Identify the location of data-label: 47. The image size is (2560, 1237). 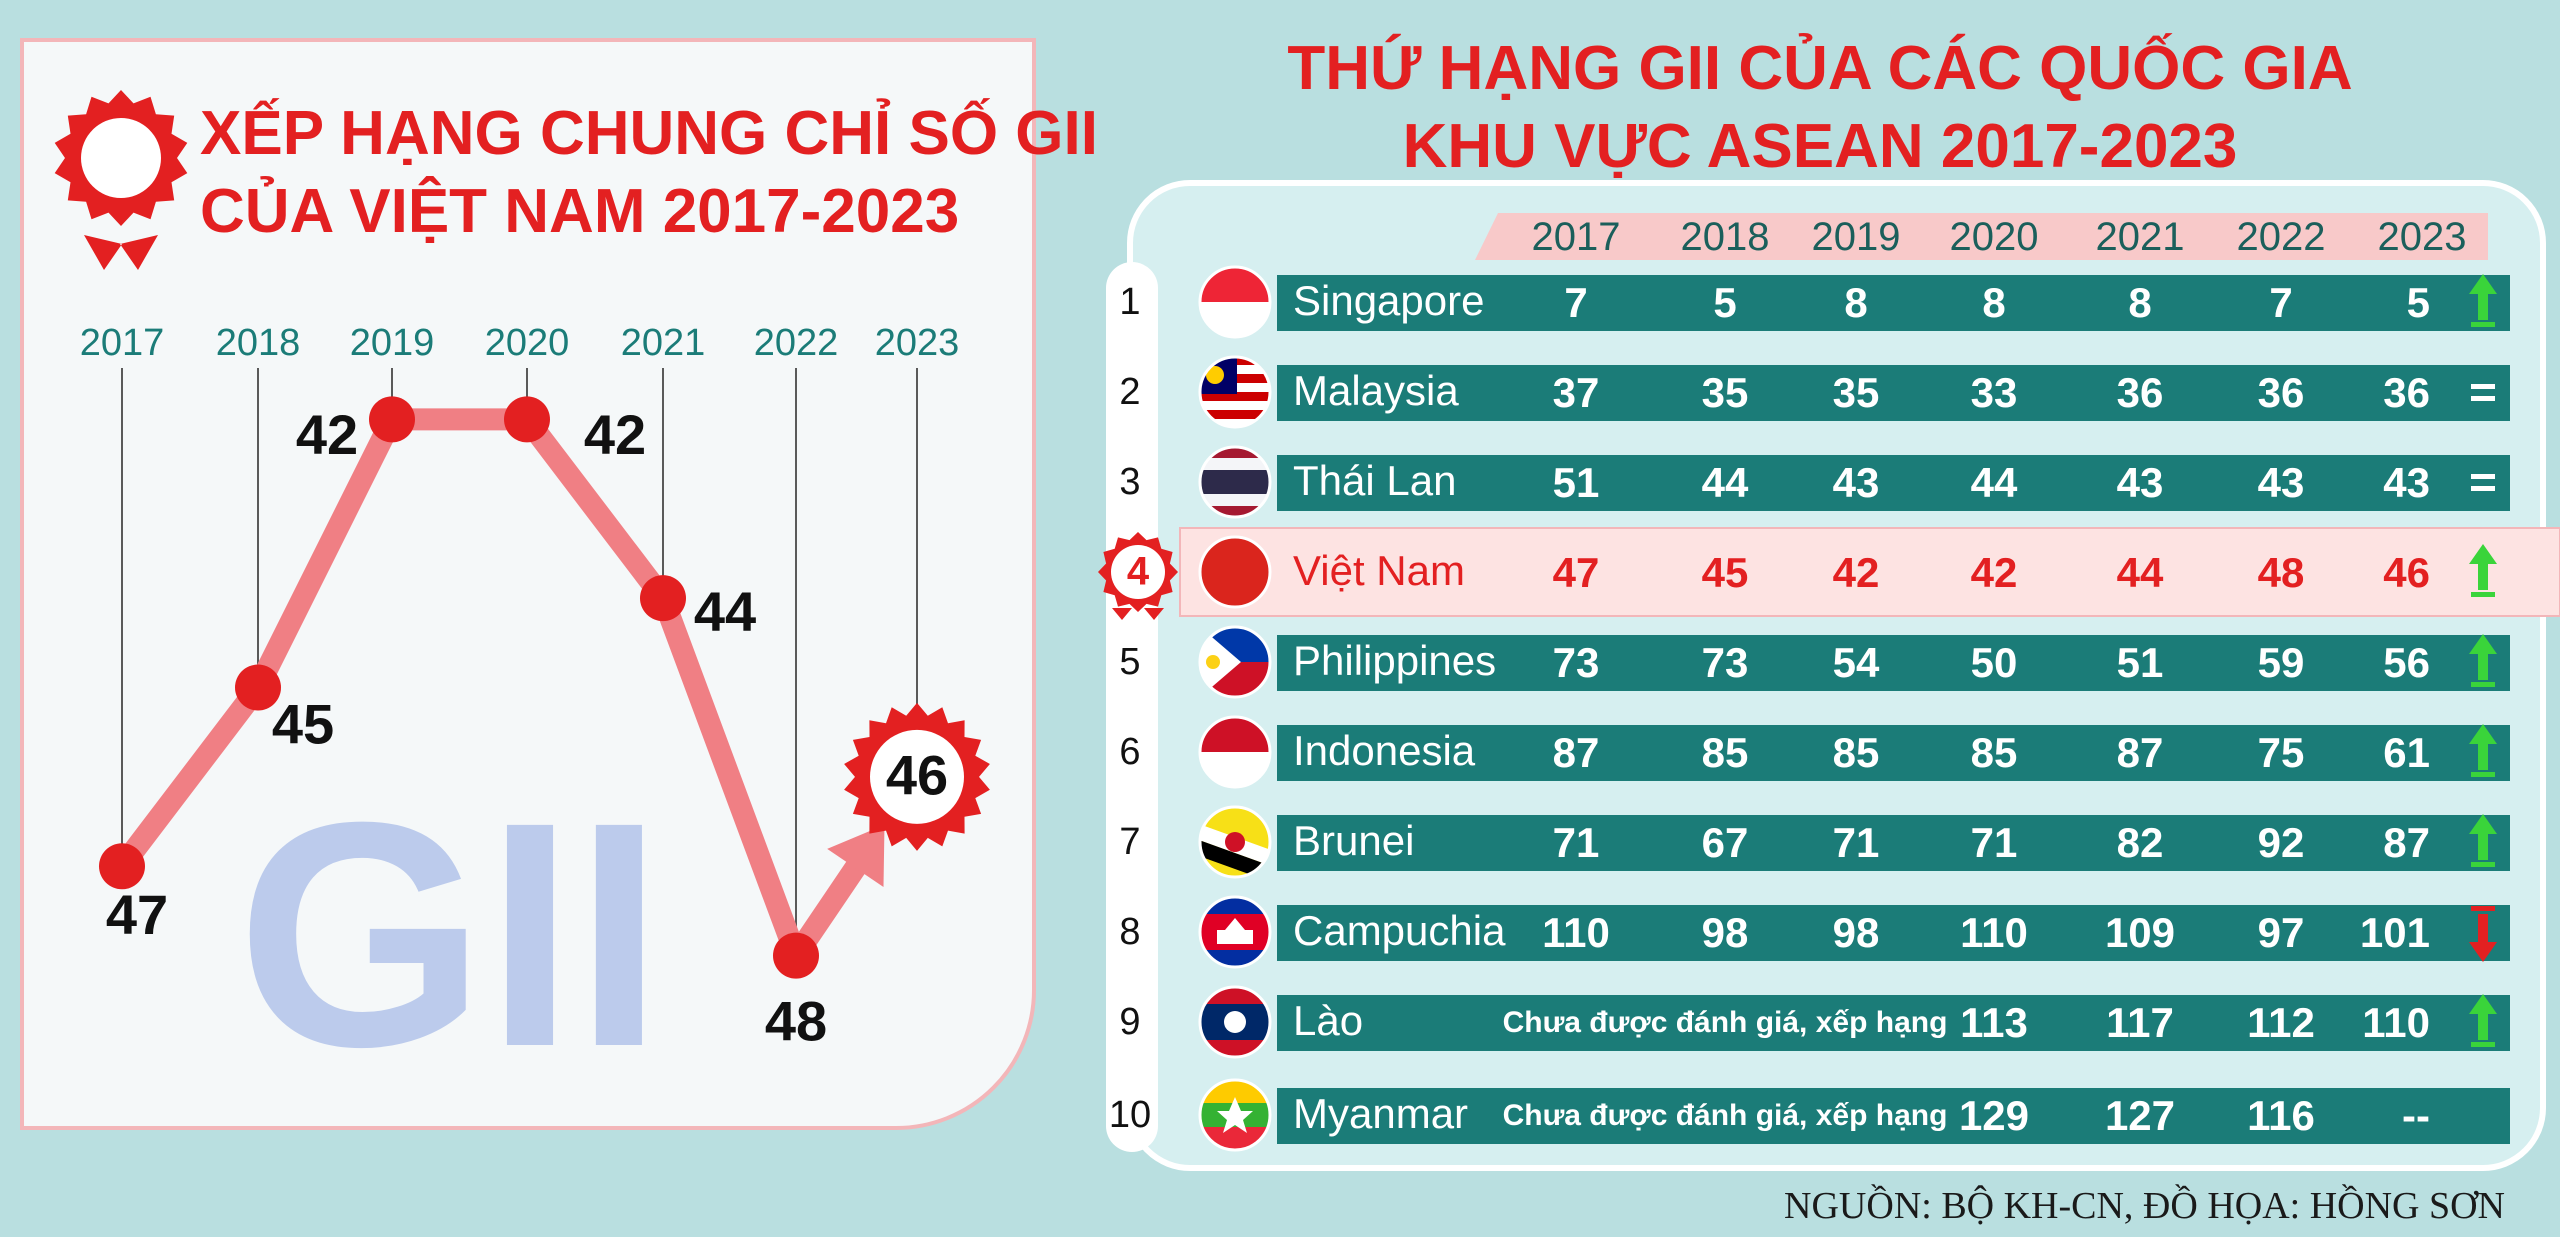
(137, 914).